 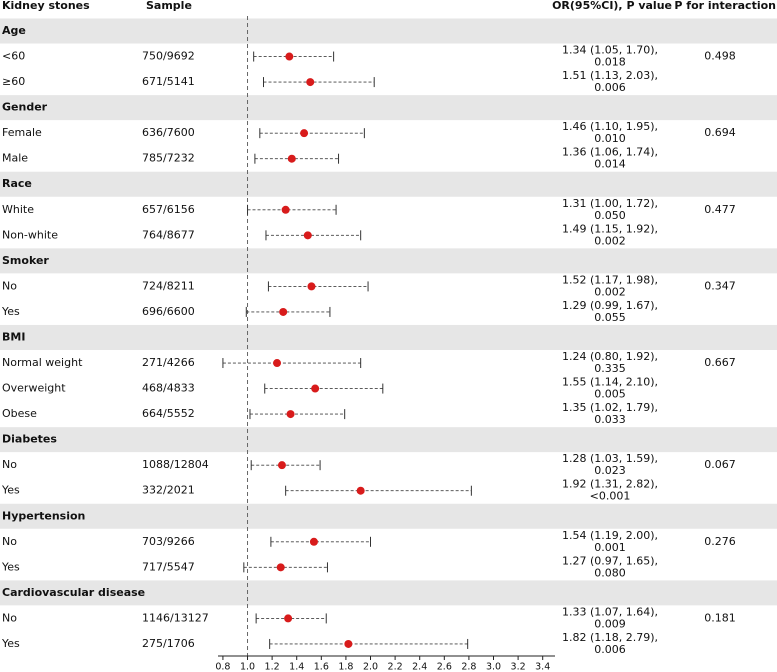 I want to click on subgroup-label: White, so click(x=18, y=209).